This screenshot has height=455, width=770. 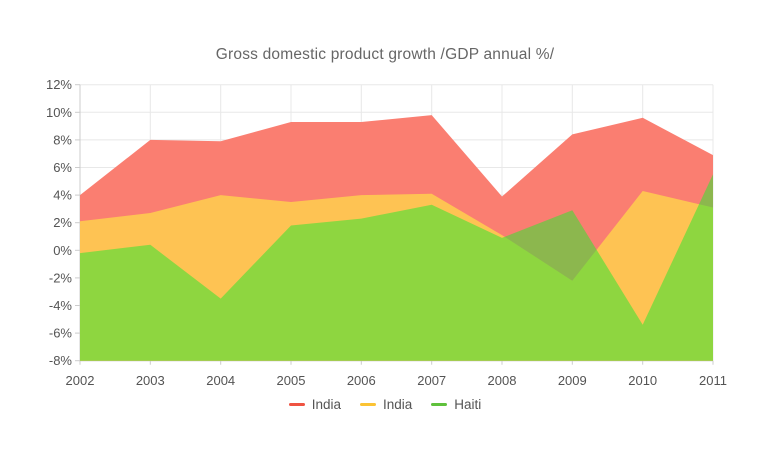 What do you see at coordinates (642, 380) in the screenshot?
I see `x-axis-label: 2010` at bounding box center [642, 380].